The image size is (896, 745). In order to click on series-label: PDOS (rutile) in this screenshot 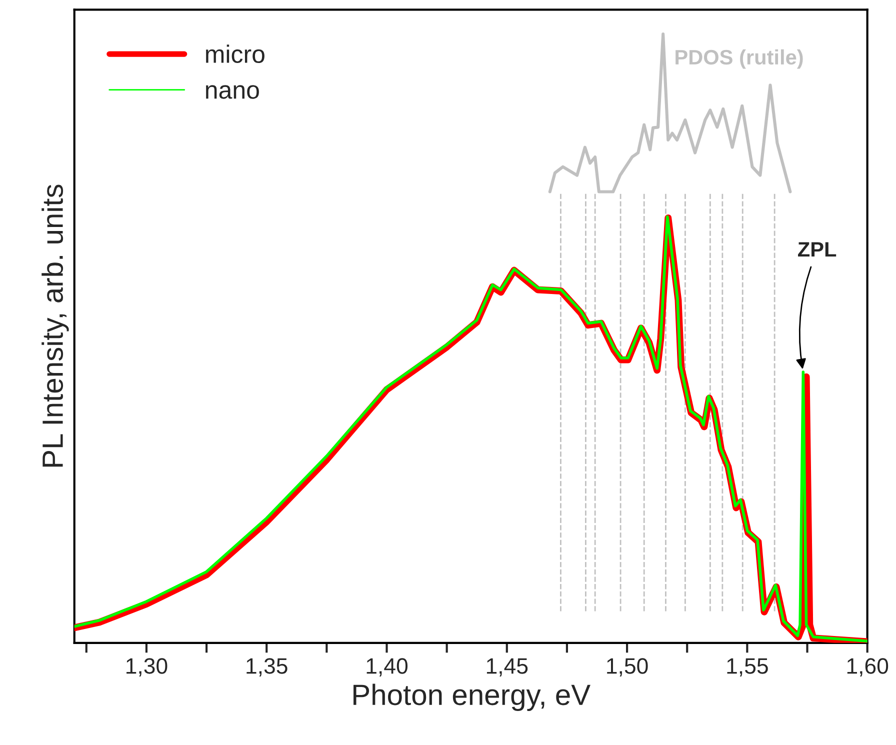, I will do `click(739, 59)`.